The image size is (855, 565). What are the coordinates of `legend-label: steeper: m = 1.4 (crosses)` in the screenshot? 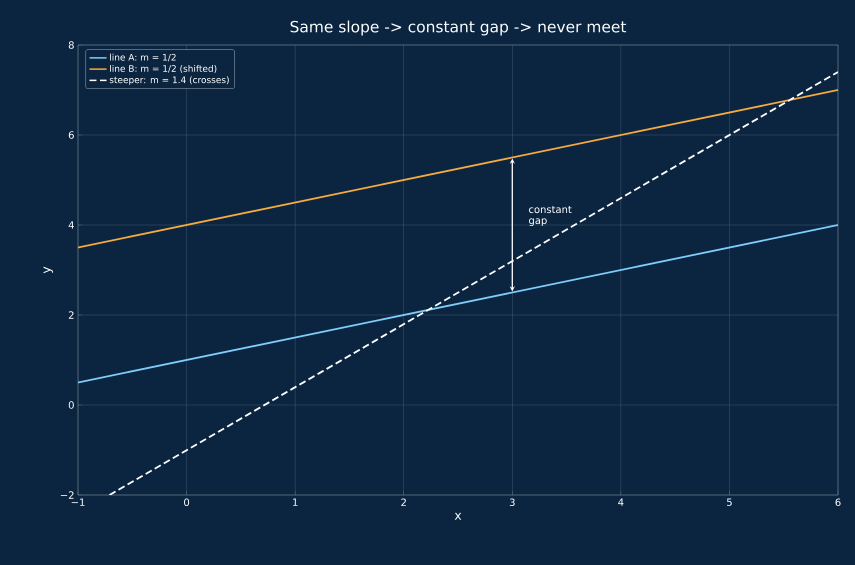 It's located at (169, 80).